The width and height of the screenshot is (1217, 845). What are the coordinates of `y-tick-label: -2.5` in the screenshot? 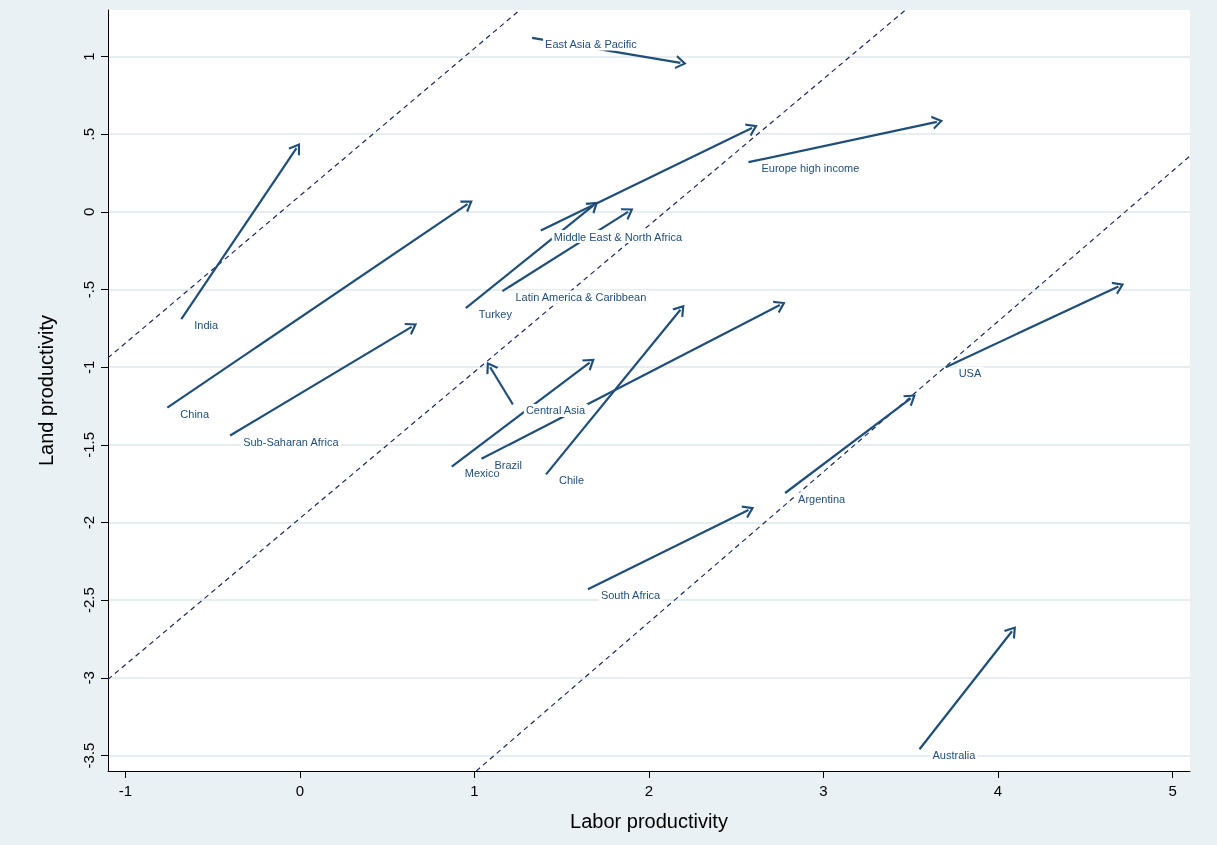 It's located at (88, 600).